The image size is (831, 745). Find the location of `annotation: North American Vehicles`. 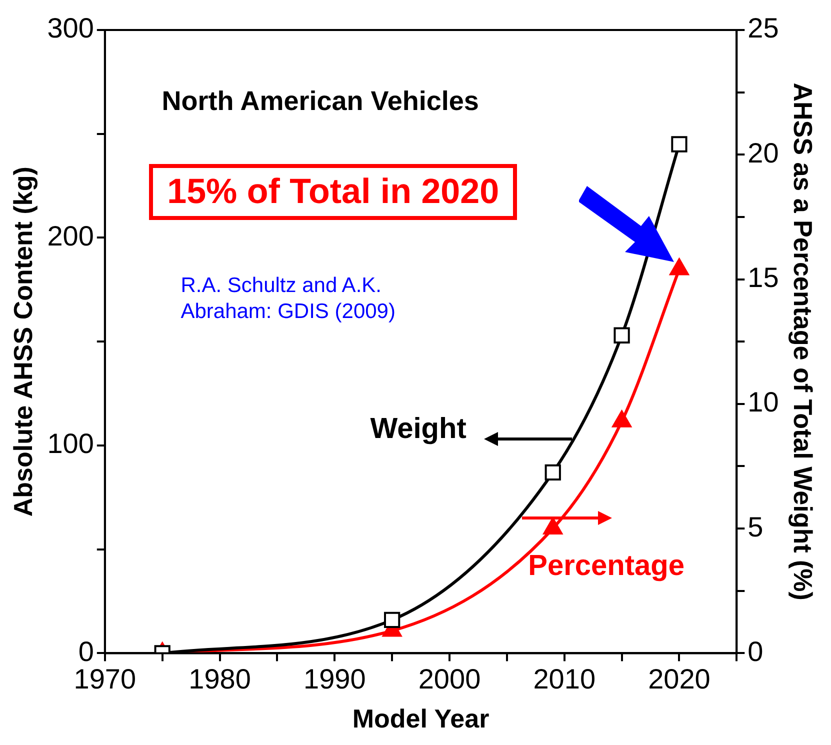

annotation: North American Vehicles is located at coordinates (320, 102).